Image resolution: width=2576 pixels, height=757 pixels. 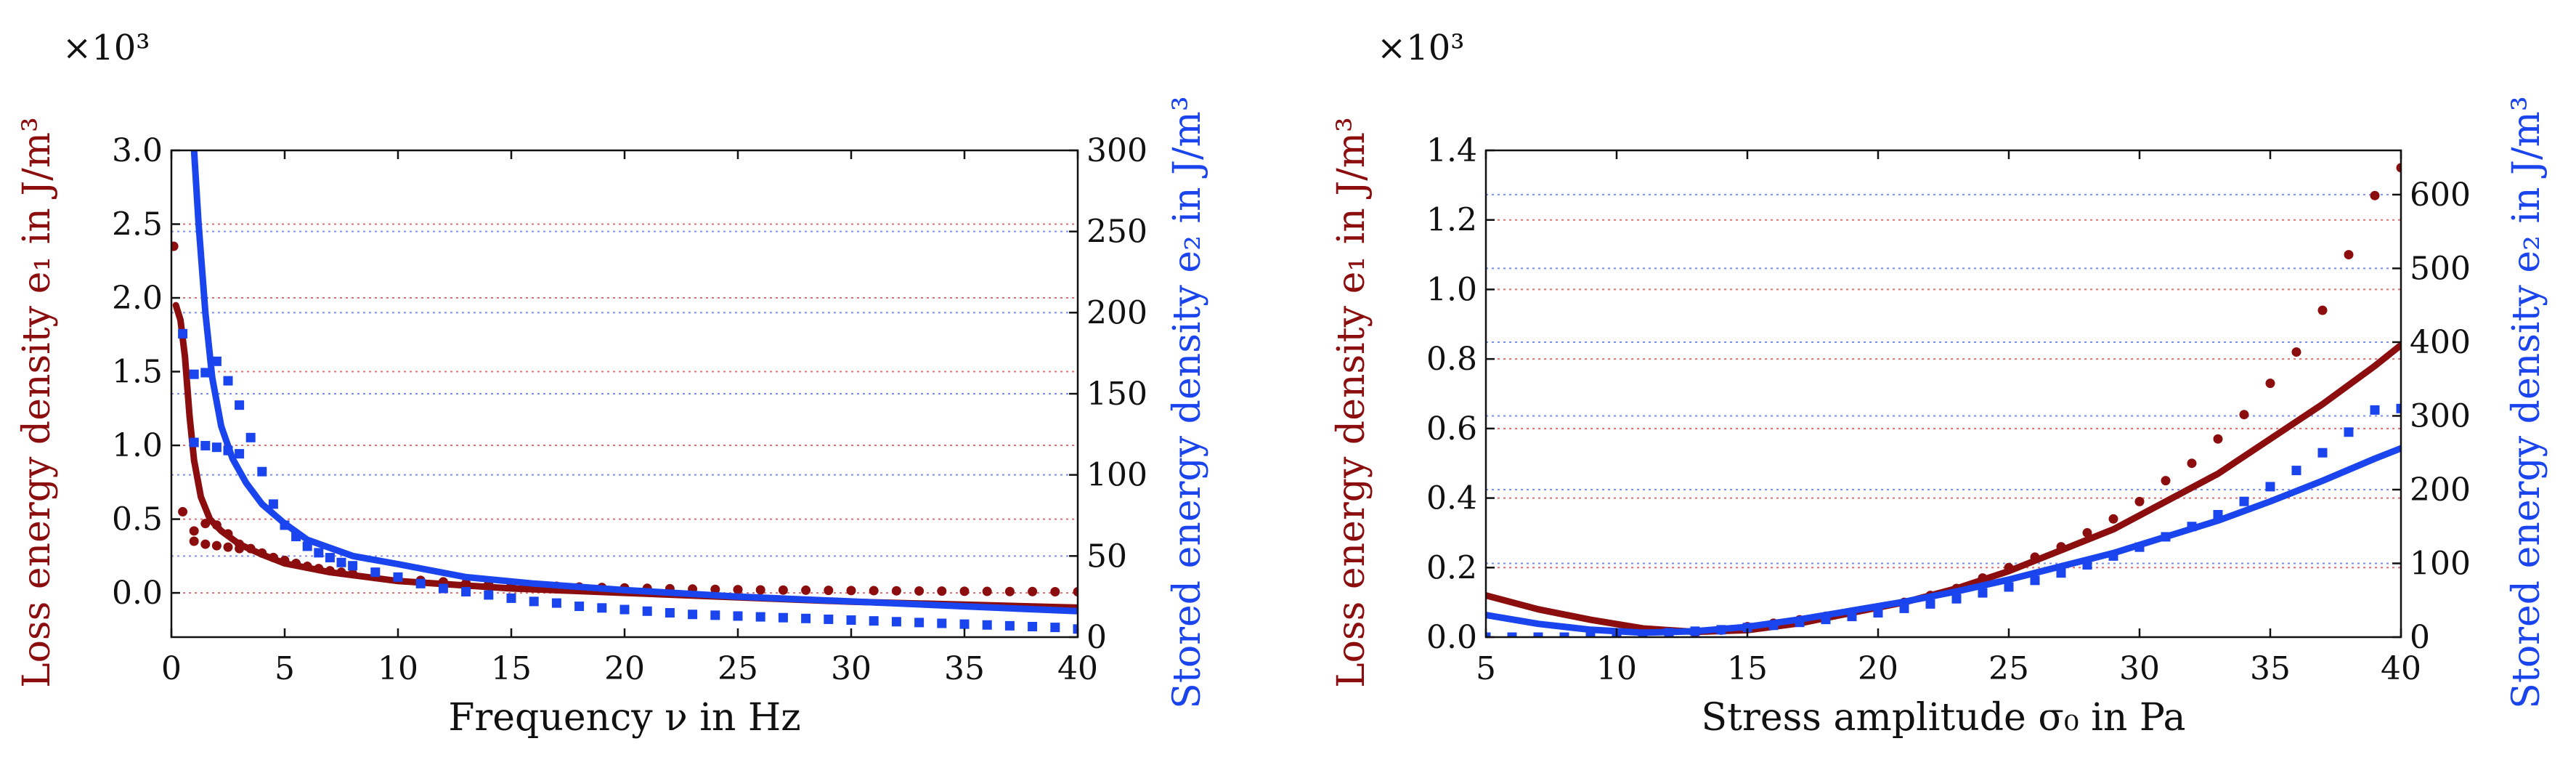 What do you see at coordinates (1451, 220) in the screenshot?
I see `y-left-tick-label: 1.2` at bounding box center [1451, 220].